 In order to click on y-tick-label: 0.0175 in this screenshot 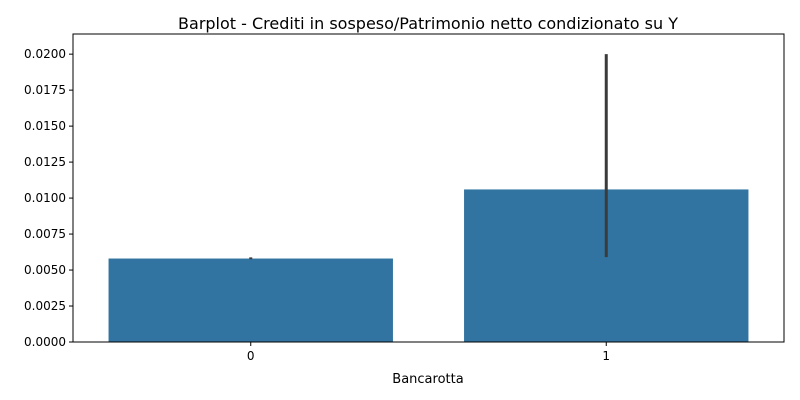, I will do `click(45, 90)`.